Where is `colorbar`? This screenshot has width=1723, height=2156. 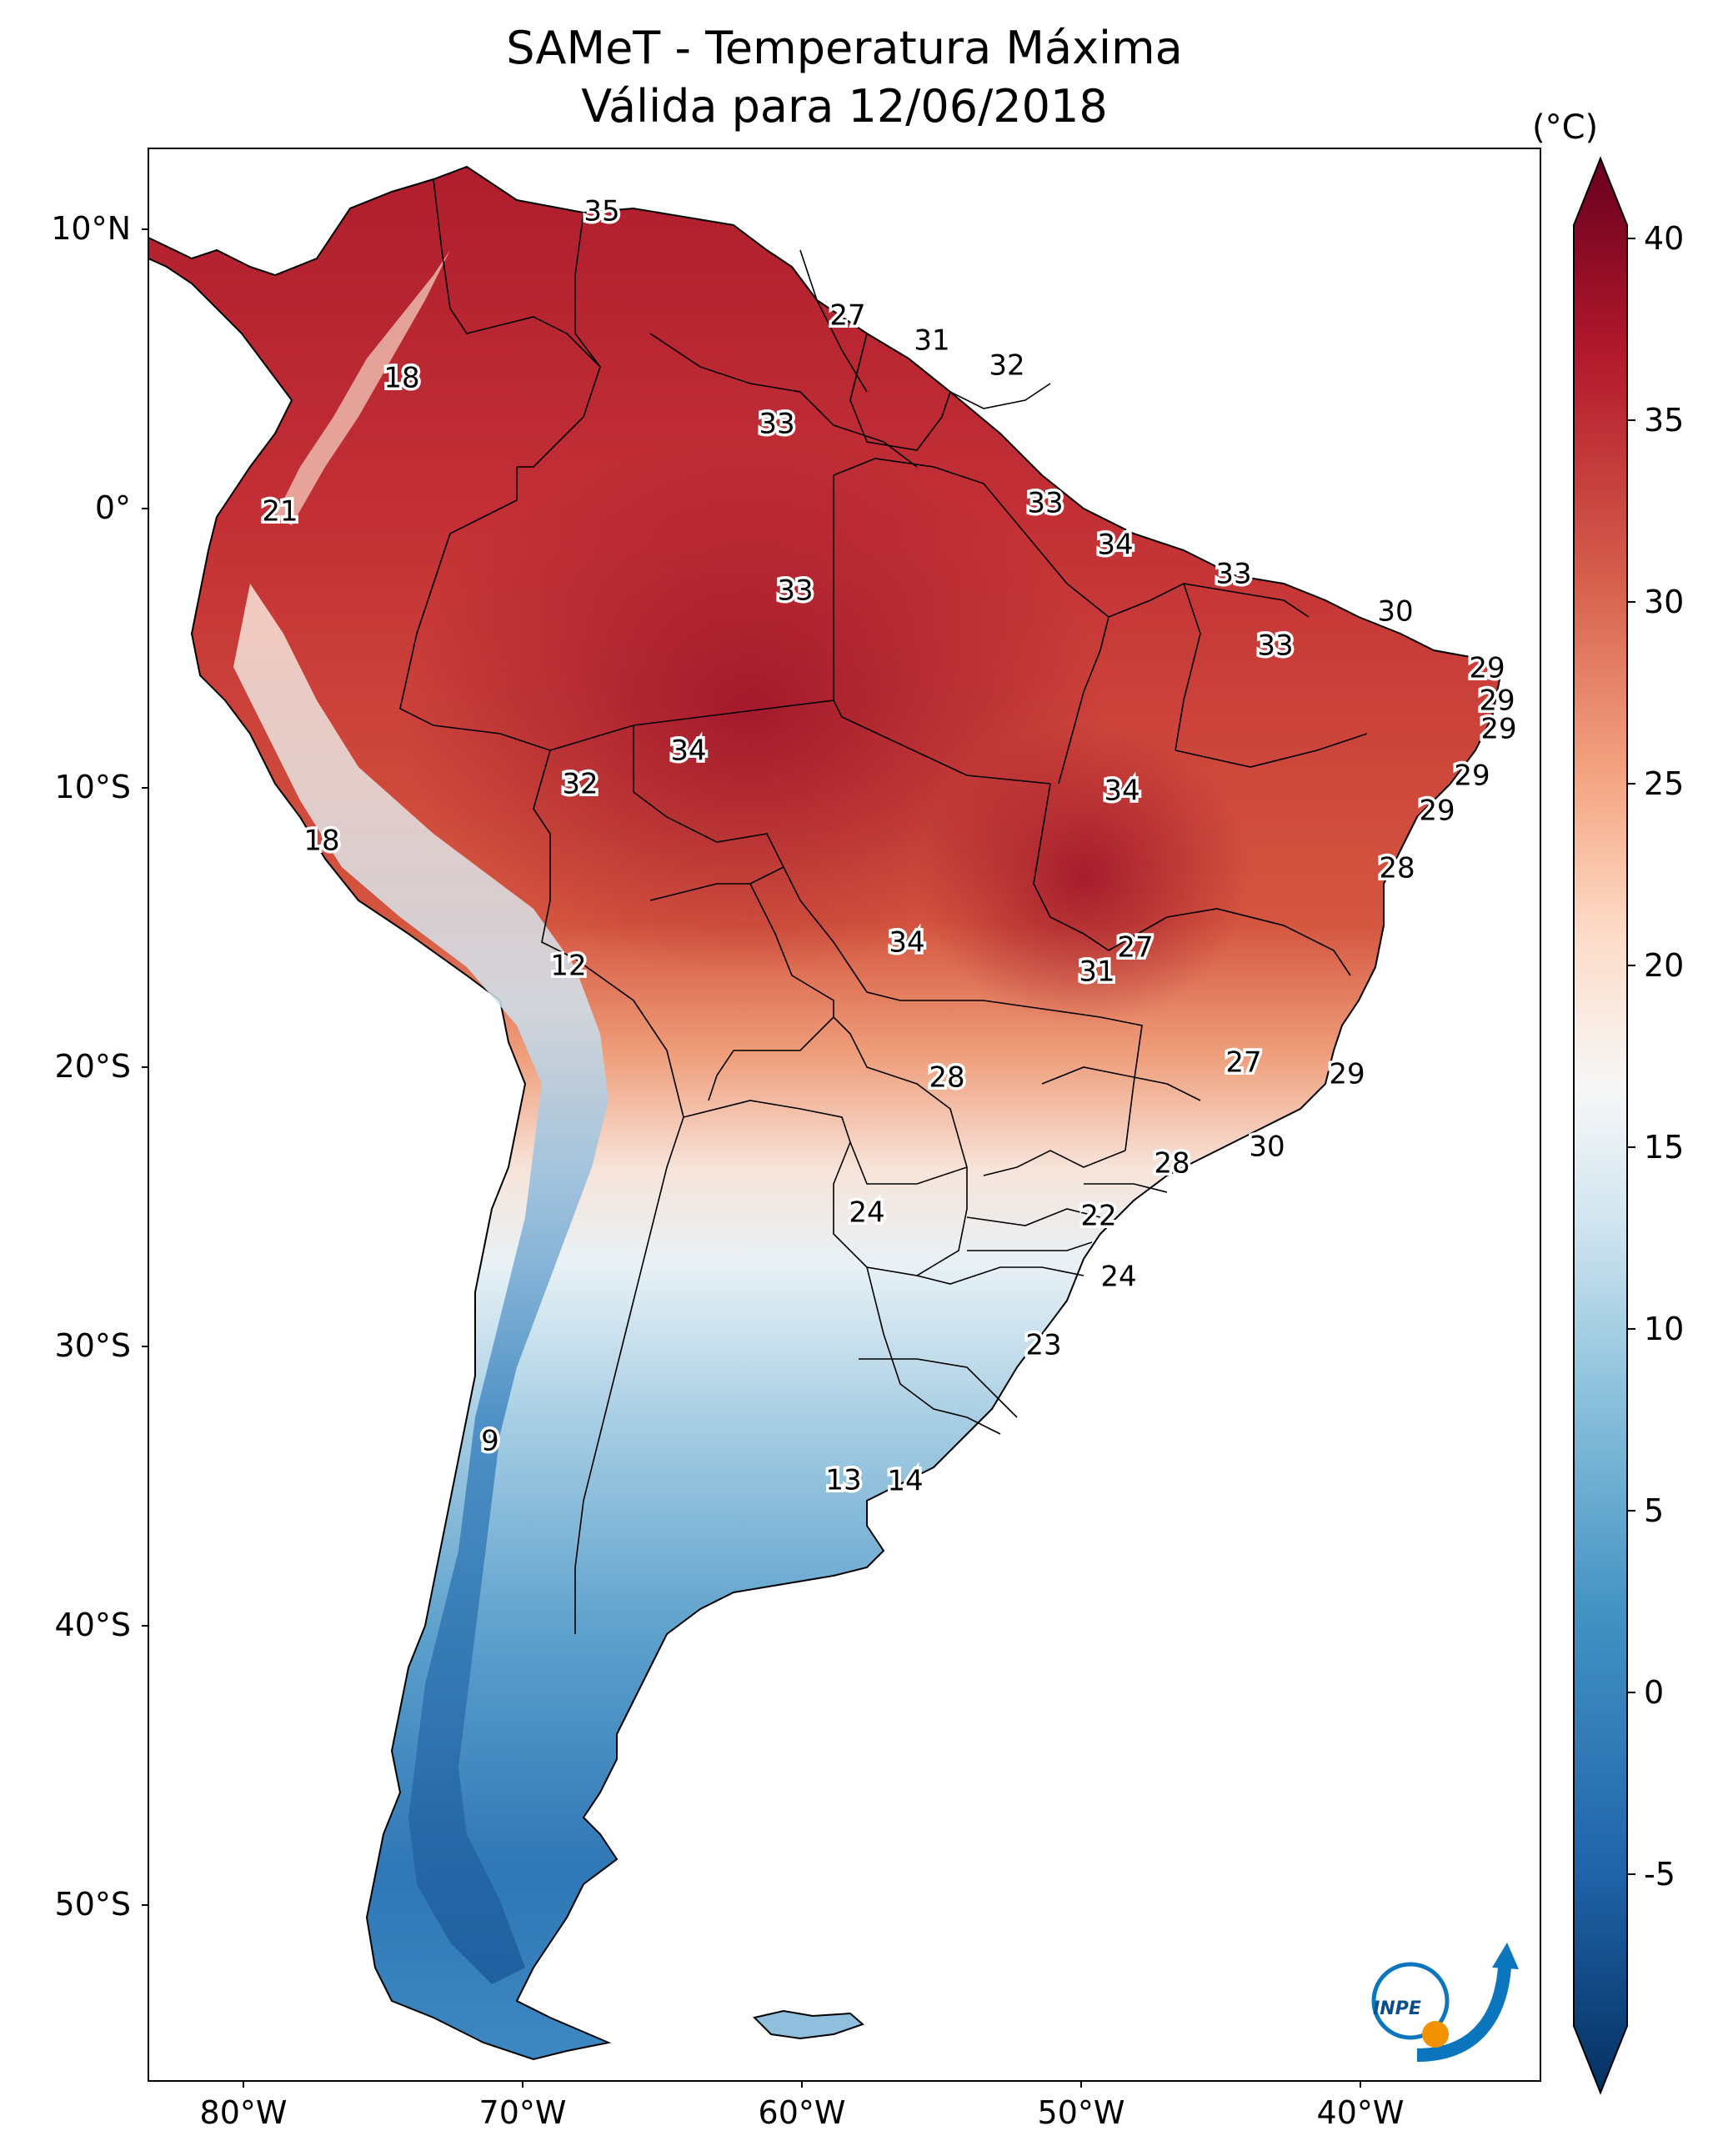
colorbar is located at coordinates (1600, 1125).